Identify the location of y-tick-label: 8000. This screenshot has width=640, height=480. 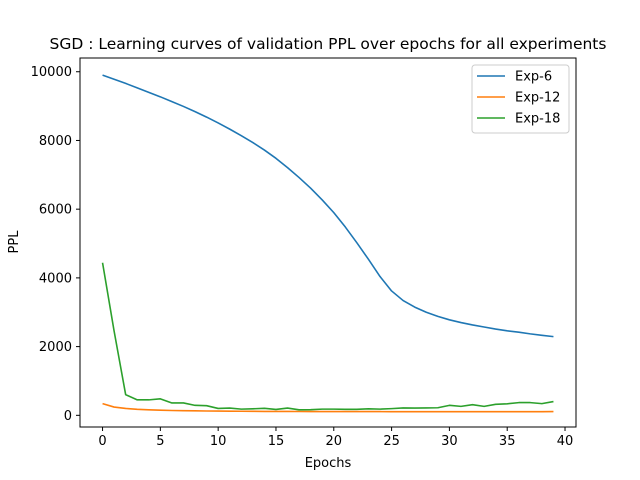
(55, 141).